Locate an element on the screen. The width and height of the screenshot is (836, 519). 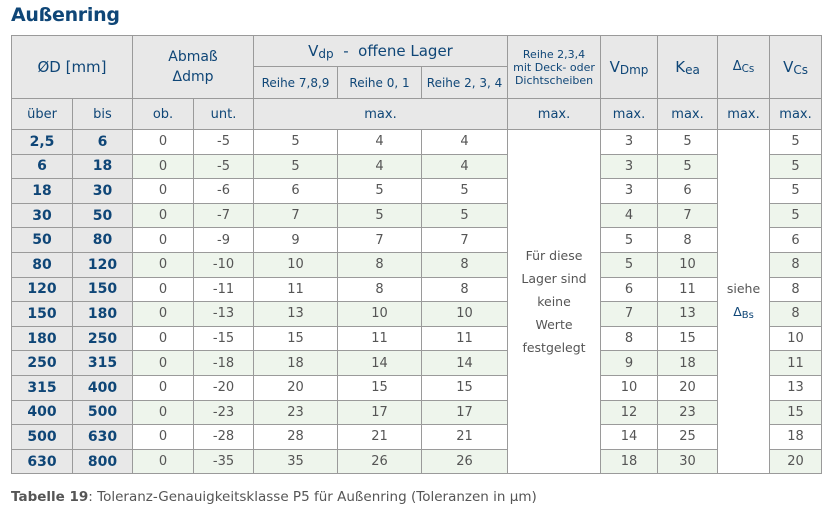
table-row: 400 500 0 -23 23 17 17 12 23 15 is located at coordinates (417, 412).